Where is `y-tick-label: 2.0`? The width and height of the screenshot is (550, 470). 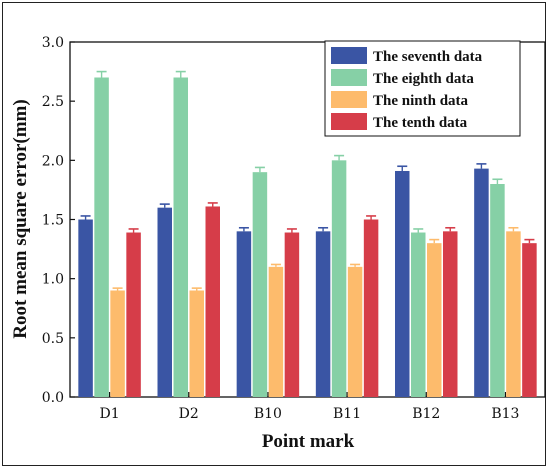
y-tick-label: 2.0 is located at coordinates (53, 161).